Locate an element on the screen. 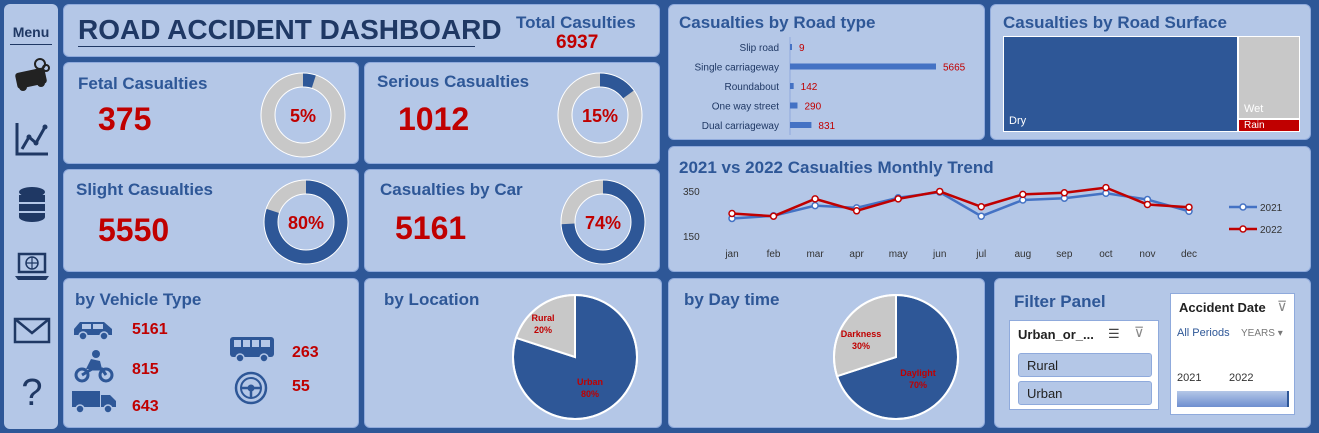 This screenshot has width=1319, height=433. trend-x-tick: feb is located at coordinates (774, 254).